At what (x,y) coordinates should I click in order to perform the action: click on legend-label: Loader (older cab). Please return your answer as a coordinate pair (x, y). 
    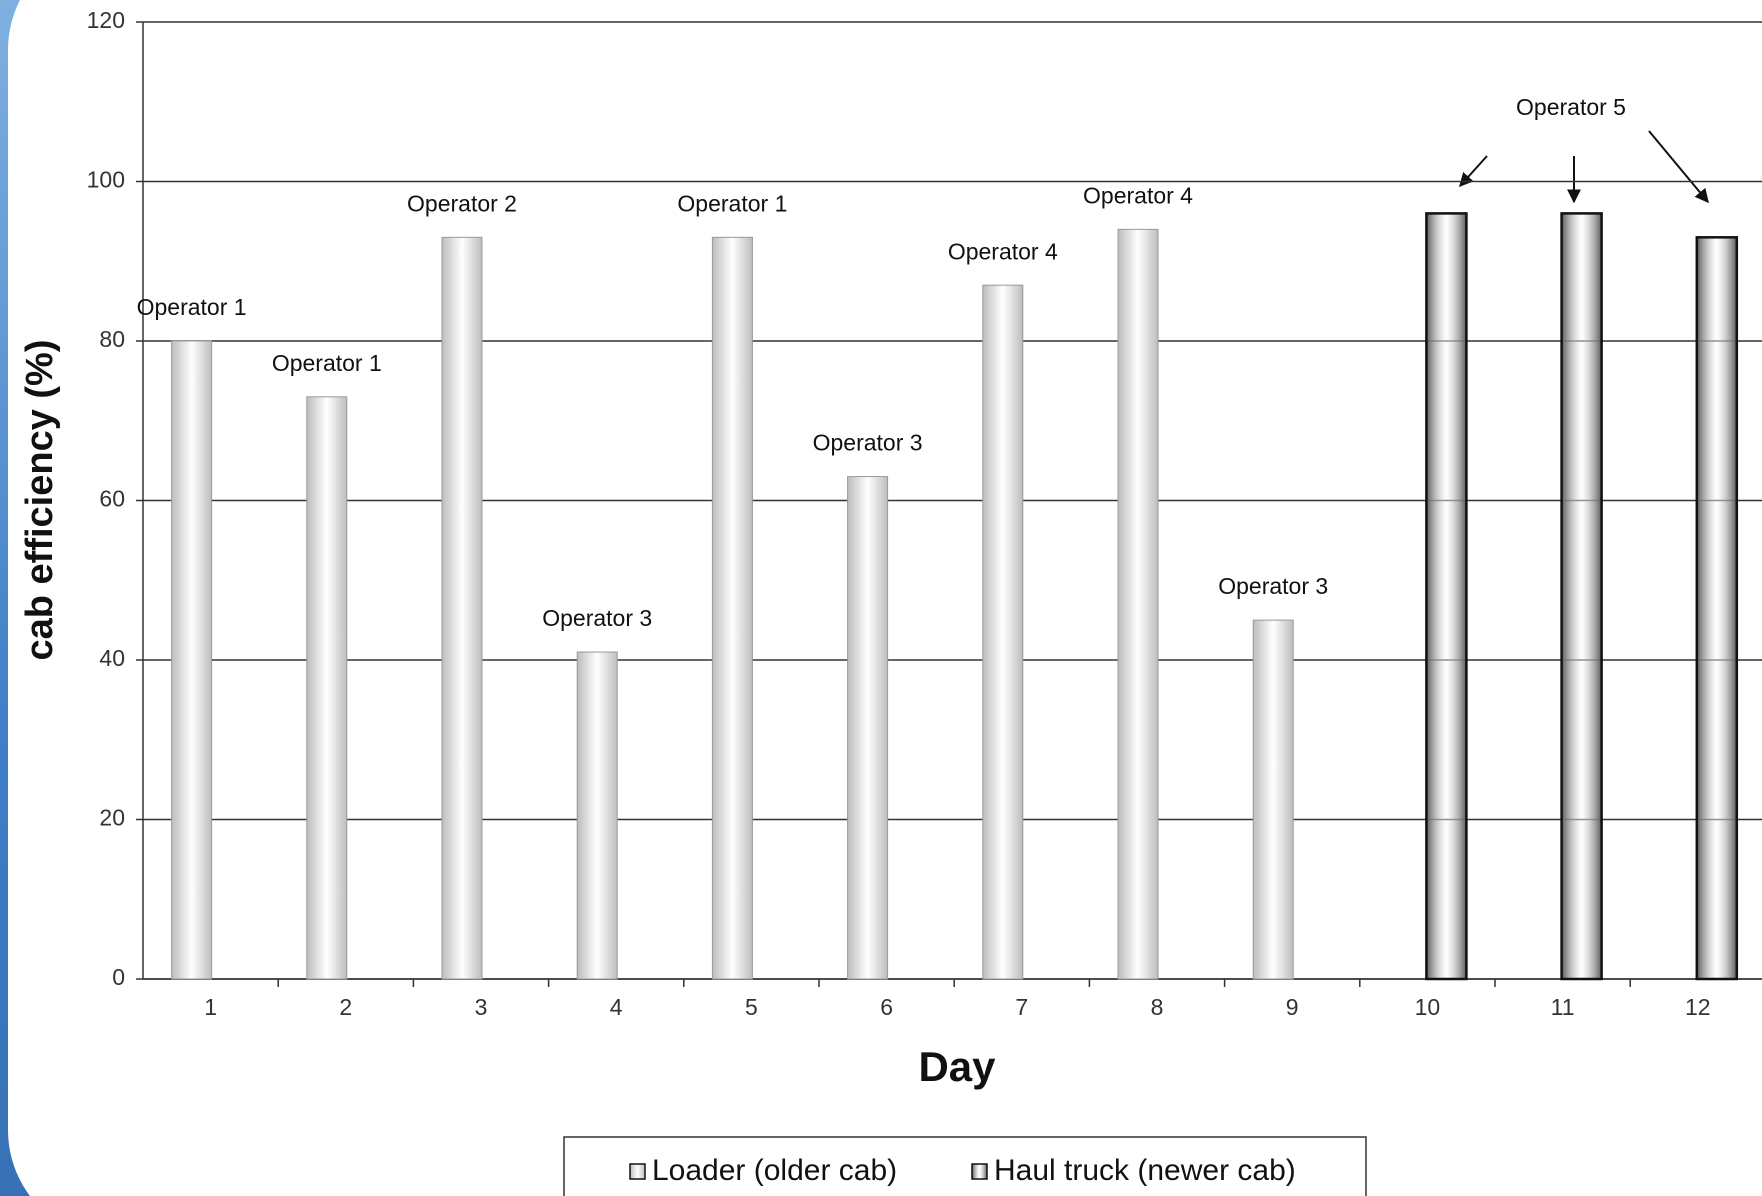
    Looking at the image, I should click on (774, 1170).